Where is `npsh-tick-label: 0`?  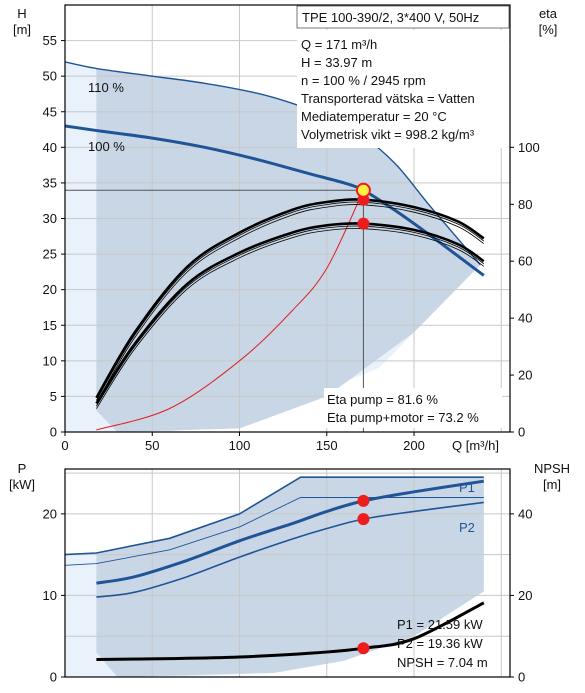 npsh-tick-label: 0 is located at coordinates (521, 677).